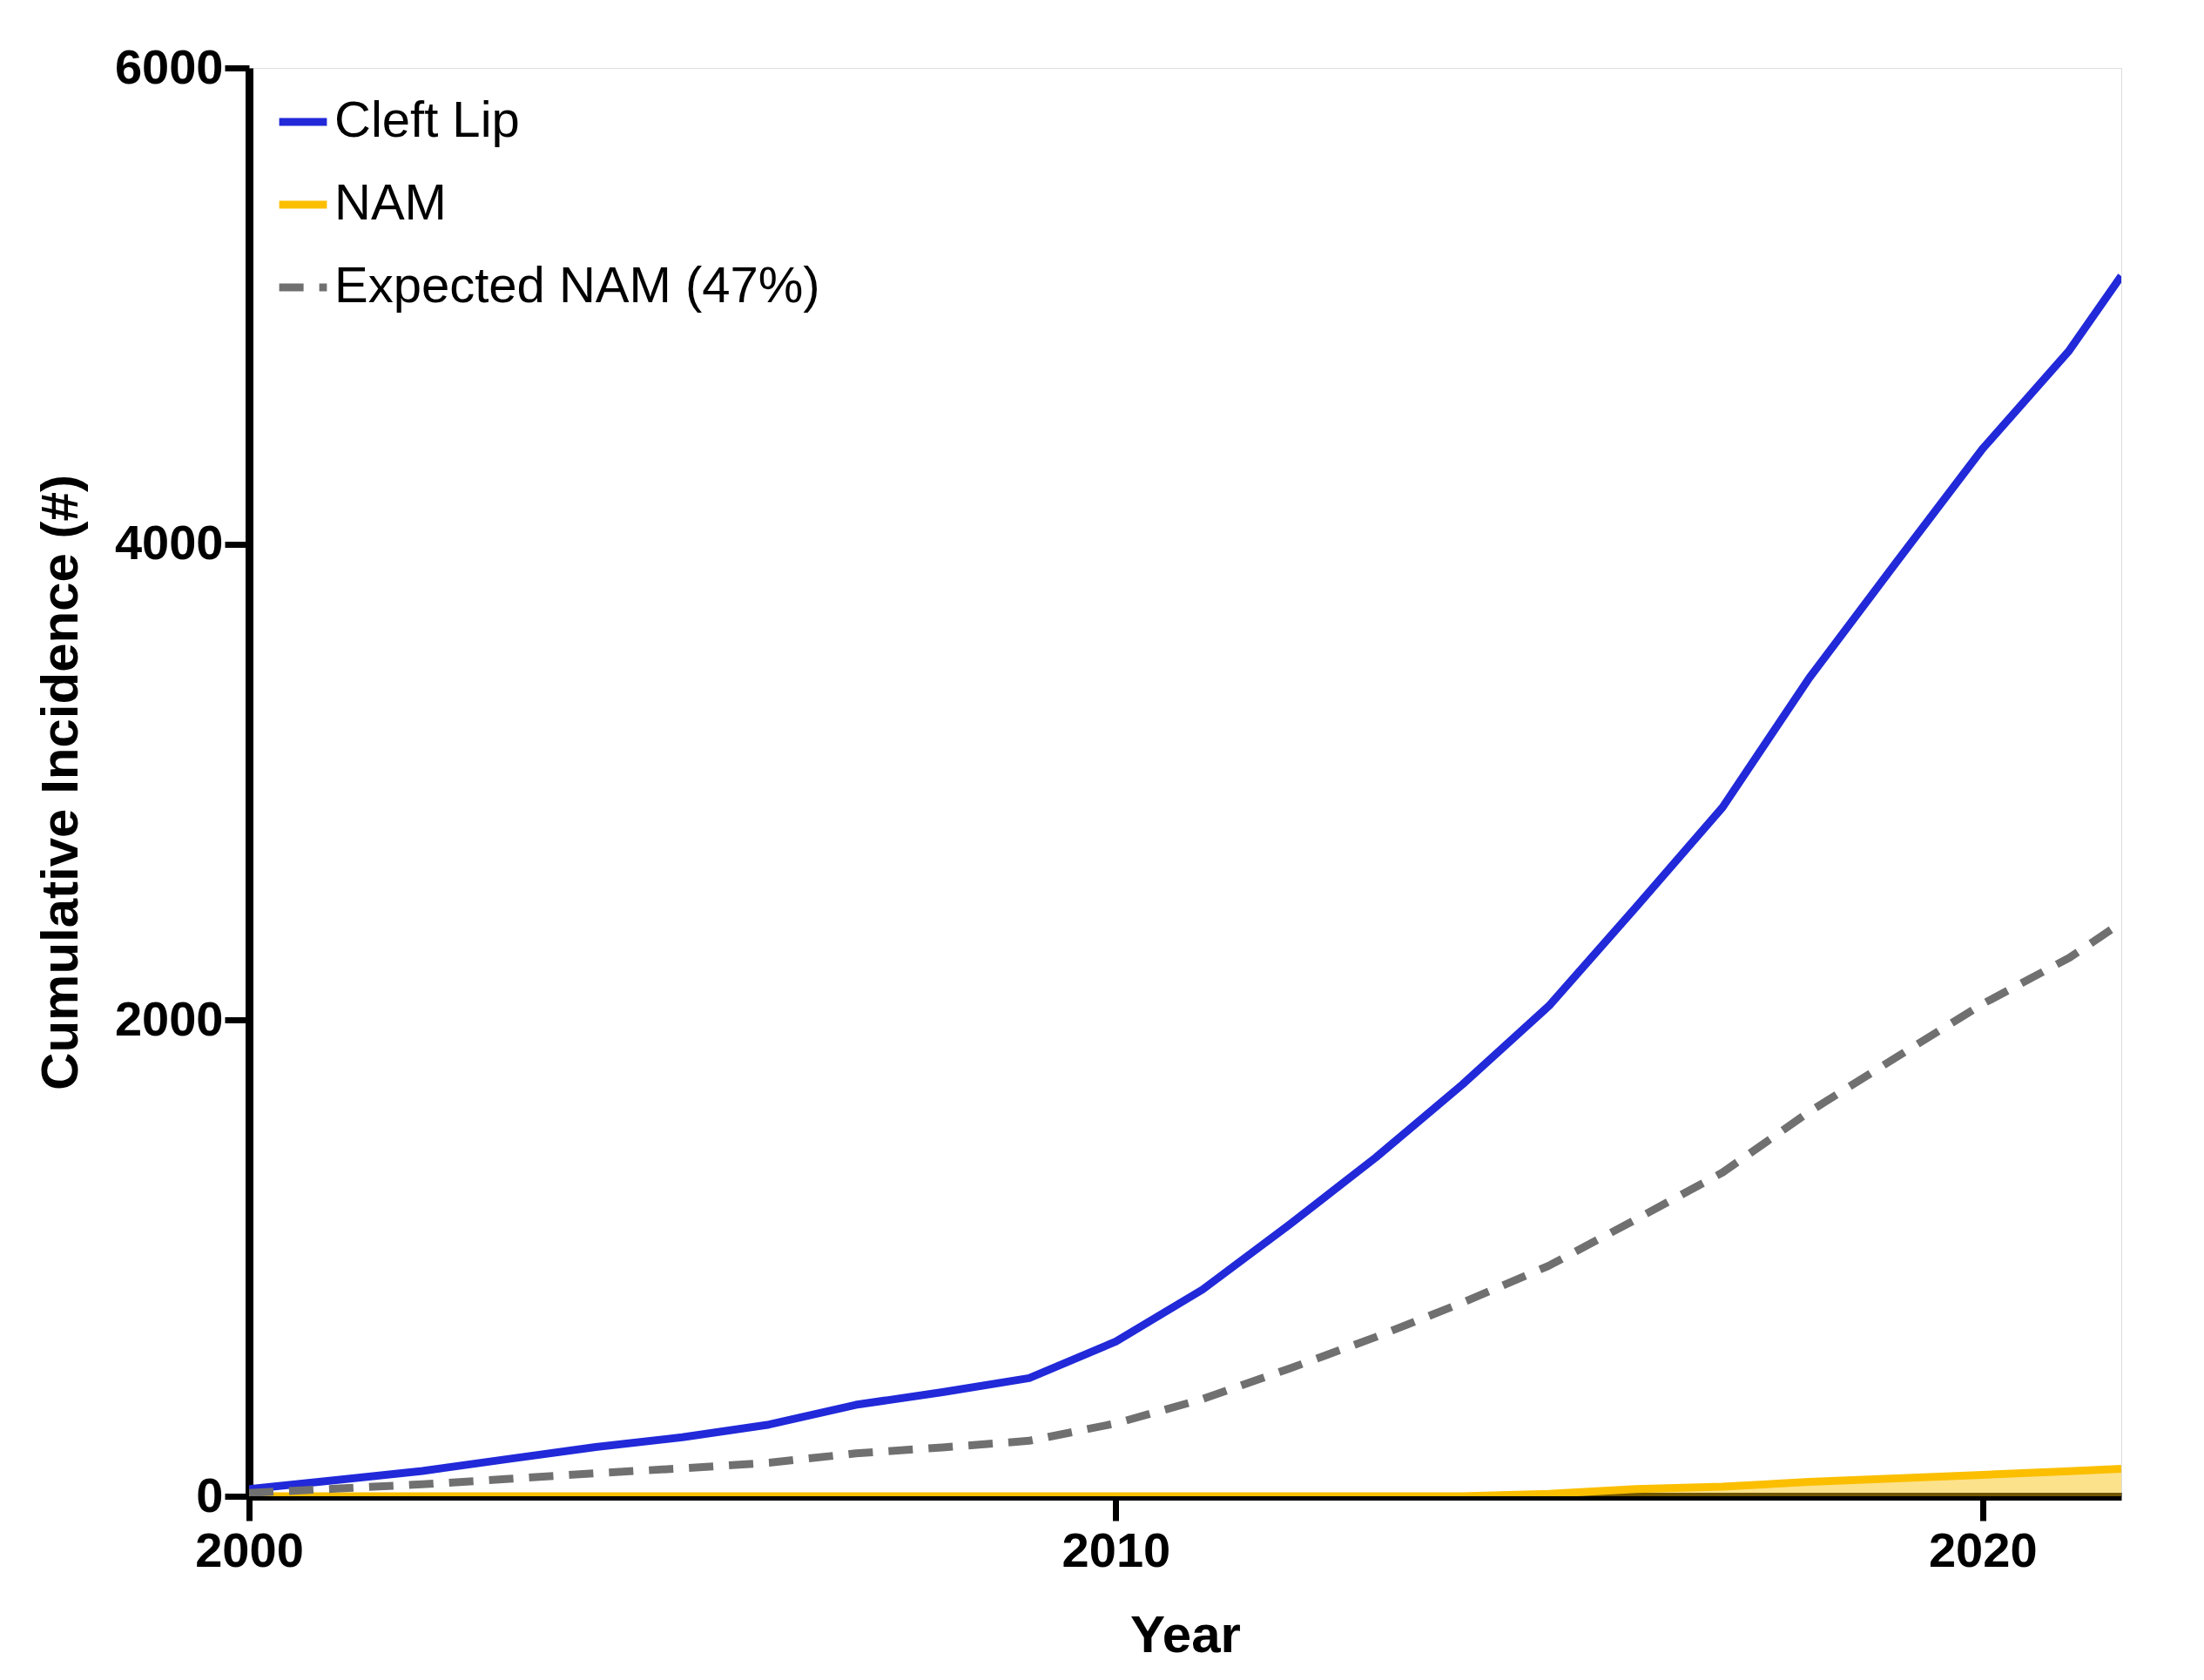 Image resolution: width=2204 pixels, height=1680 pixels. I want to click on x-tick-label: 2010, so click(1116, 1549).